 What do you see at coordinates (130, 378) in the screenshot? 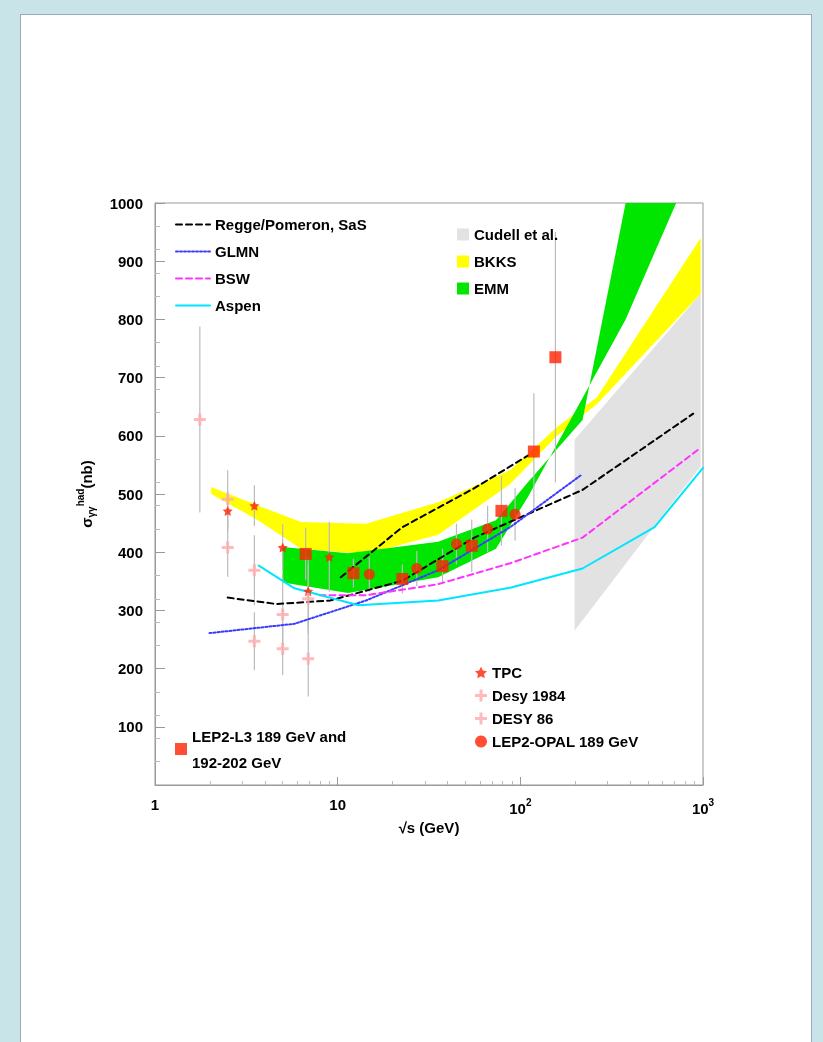
I see `y-tick-label: 700` at bounding box center [130, 378].